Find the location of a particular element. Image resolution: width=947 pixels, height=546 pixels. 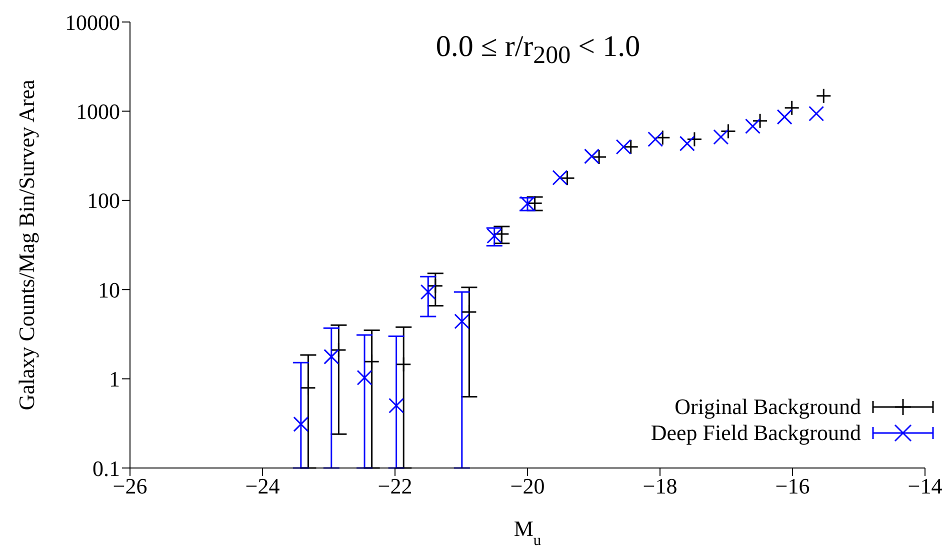

chart-title: 0.0 ≤ r/r$_{200}$ < 1.0 is located at coordinates (538, 50).